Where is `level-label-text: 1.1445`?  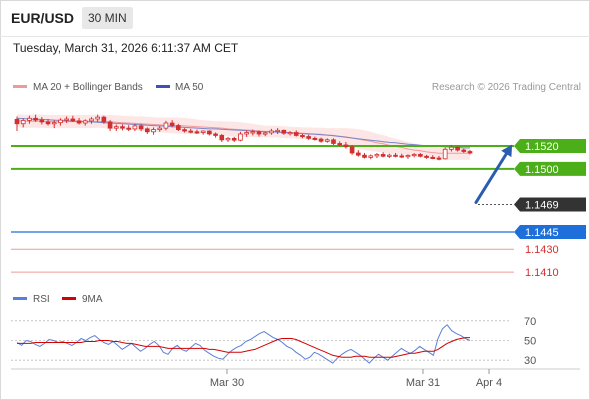 level-label-text: 1.1445 is located at coordinates (542, 233).